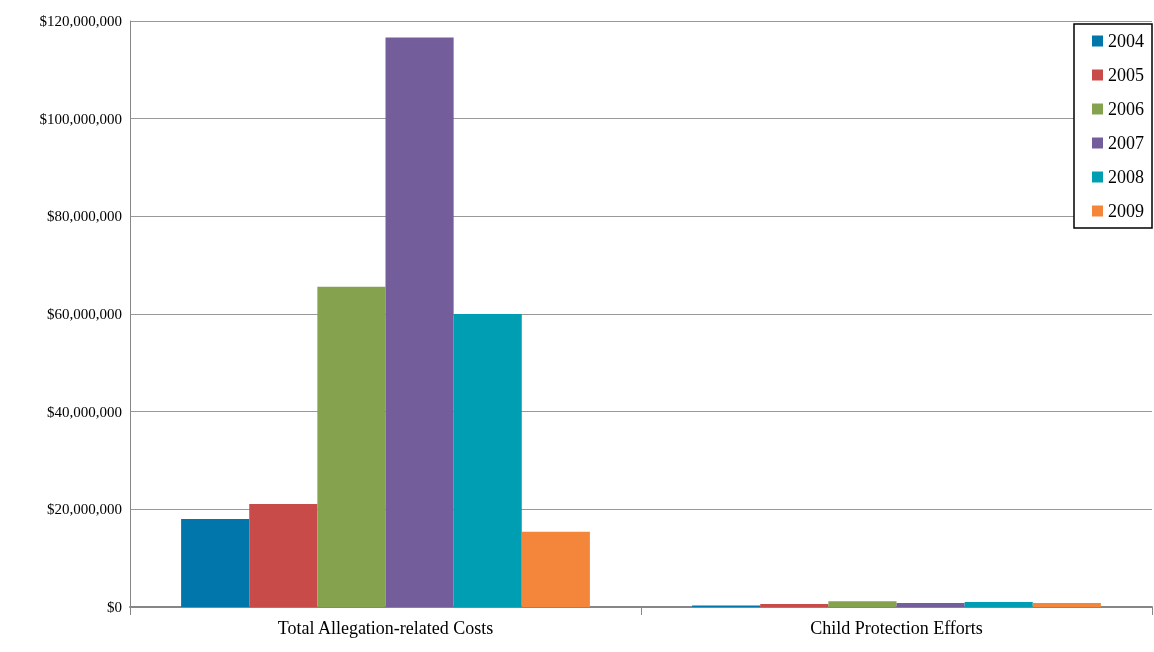 The width and height of the screenshot is (1154, 652). Describe the element at coordinates (84, 411) in the screenshot. I see `y-tick-label: $40,000,000` at that location.